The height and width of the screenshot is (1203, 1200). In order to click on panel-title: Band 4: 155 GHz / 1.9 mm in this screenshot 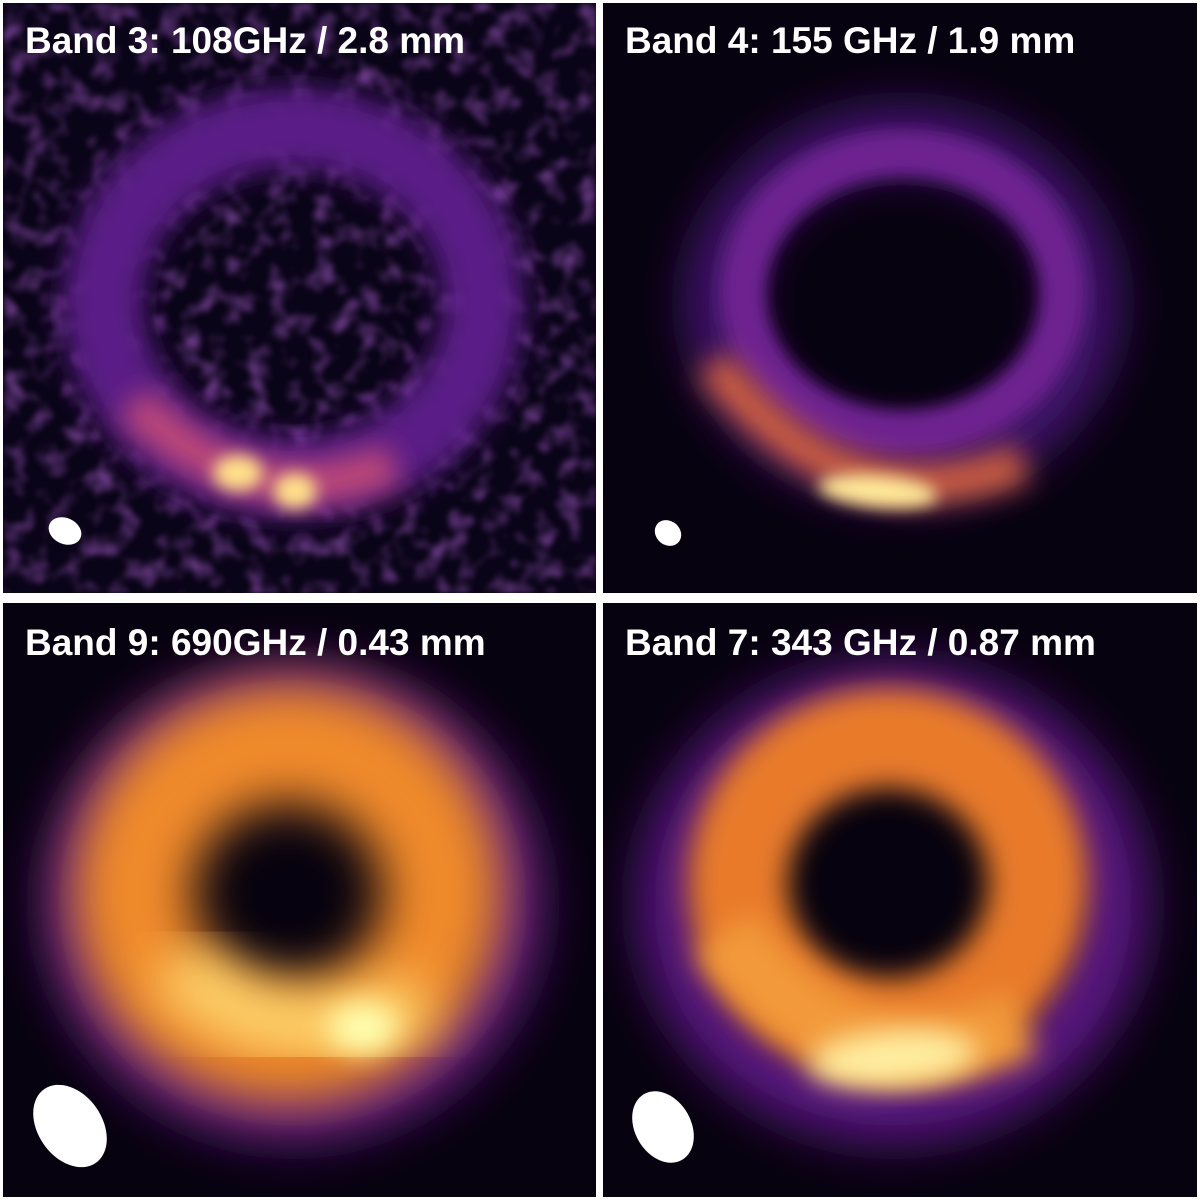, I will do `click(850, 40)`.